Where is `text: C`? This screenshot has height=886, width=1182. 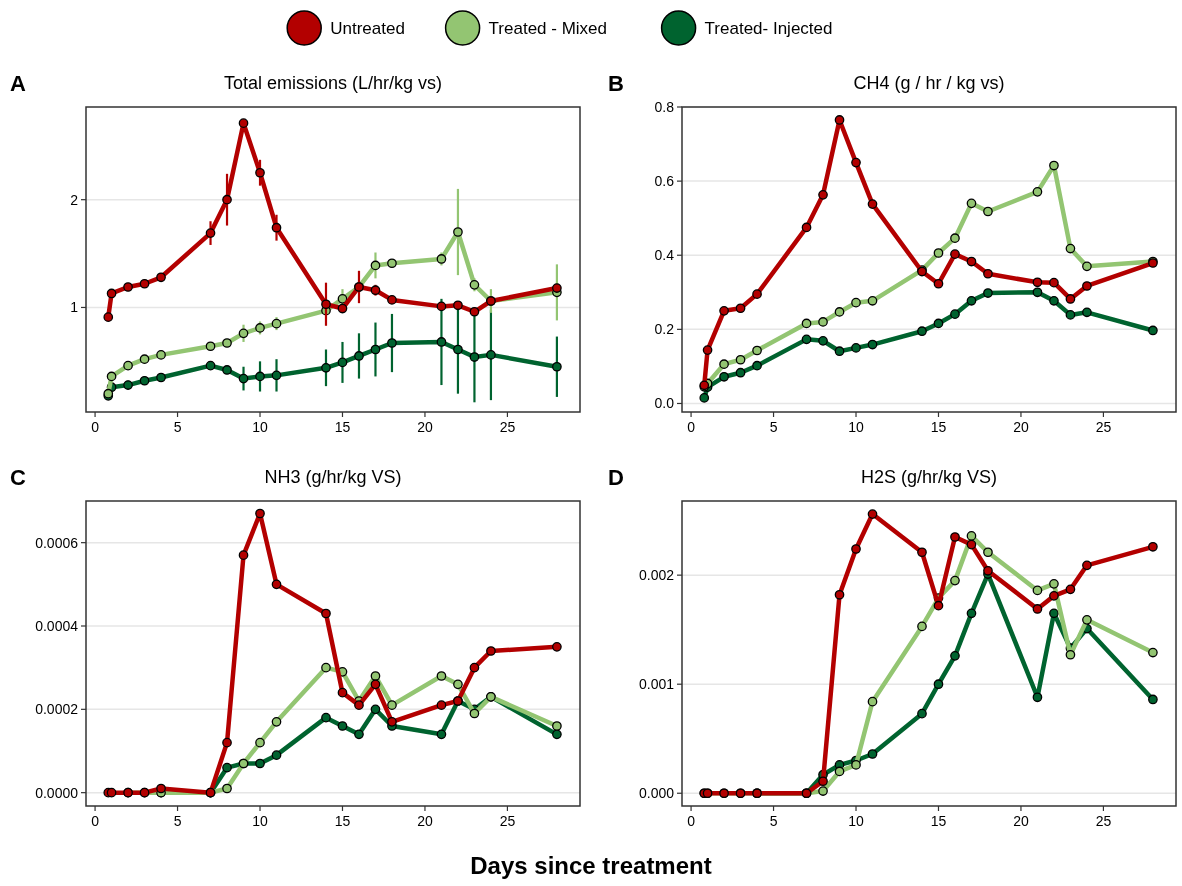 text: C is located at coordinates (18, 477).